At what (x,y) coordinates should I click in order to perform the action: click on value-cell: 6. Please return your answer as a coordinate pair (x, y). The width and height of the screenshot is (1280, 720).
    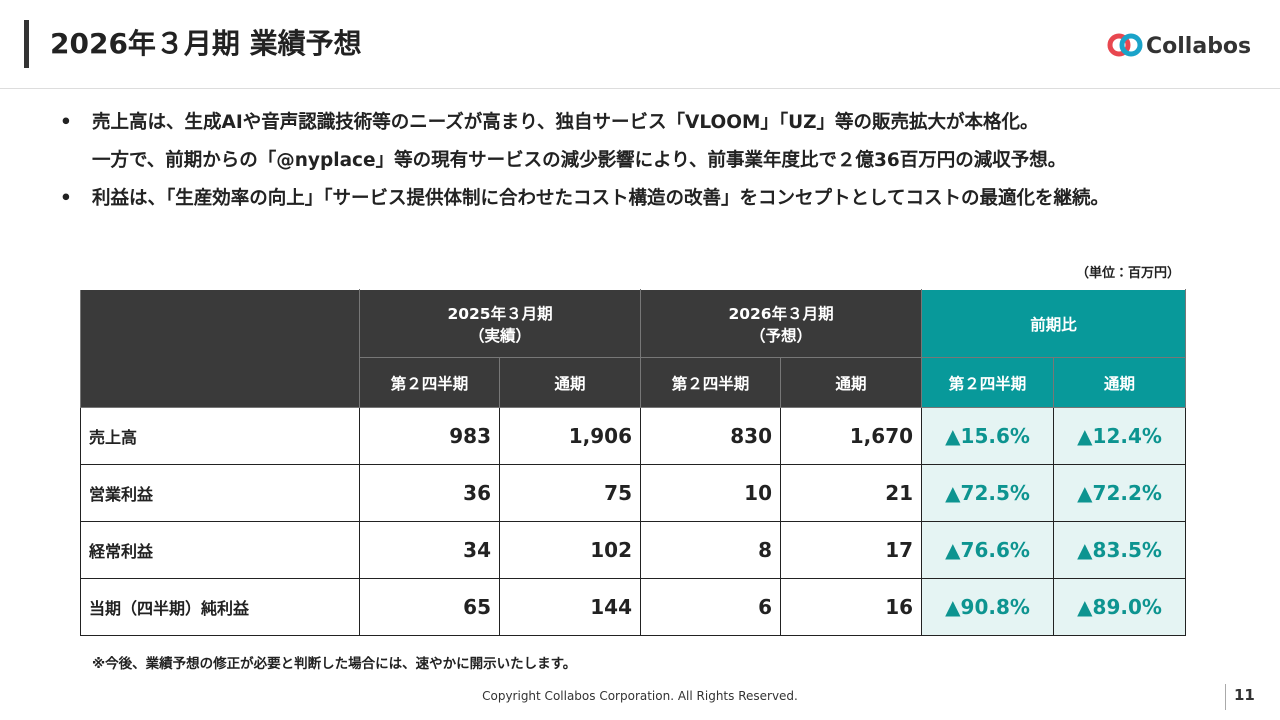
    Looking at the image, I should click on (711, 607).